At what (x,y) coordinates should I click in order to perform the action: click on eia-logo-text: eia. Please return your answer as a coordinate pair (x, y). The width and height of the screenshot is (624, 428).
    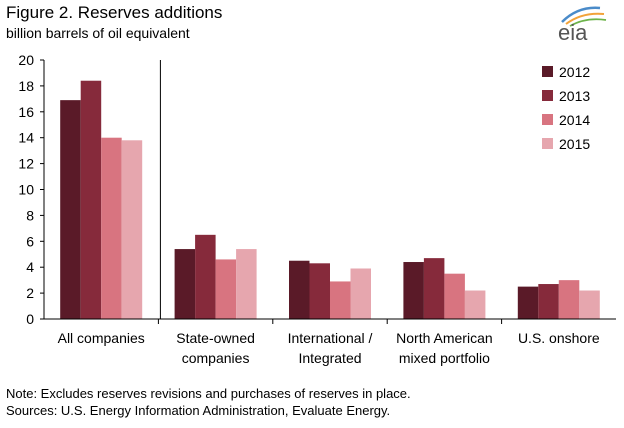
    Looking at the image, I should click on (573, 32).